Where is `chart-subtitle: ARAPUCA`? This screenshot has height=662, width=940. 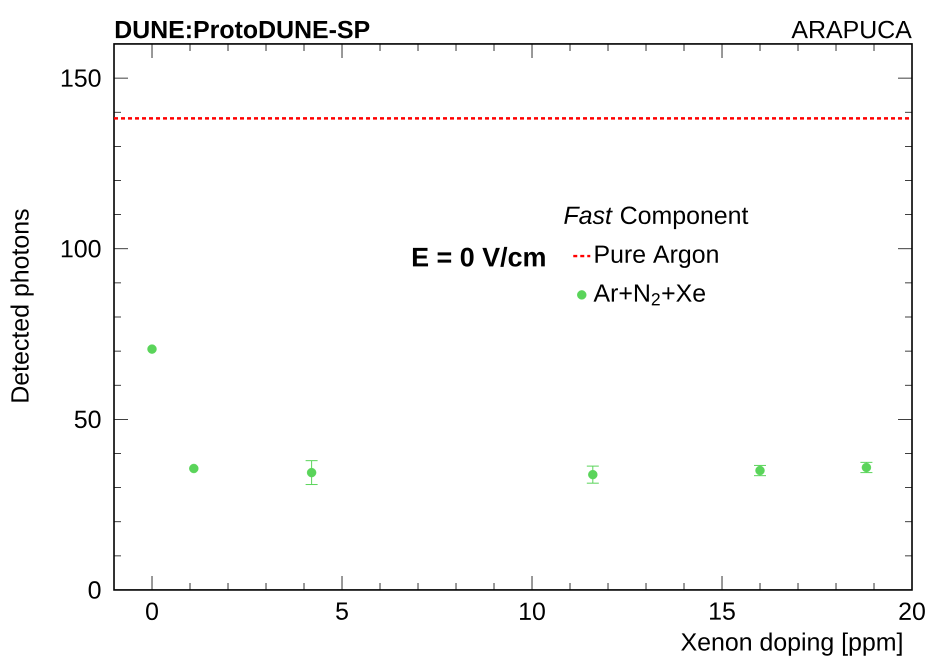 chart-subtitle: ARAPUCA is located at coordinates (851, 29).